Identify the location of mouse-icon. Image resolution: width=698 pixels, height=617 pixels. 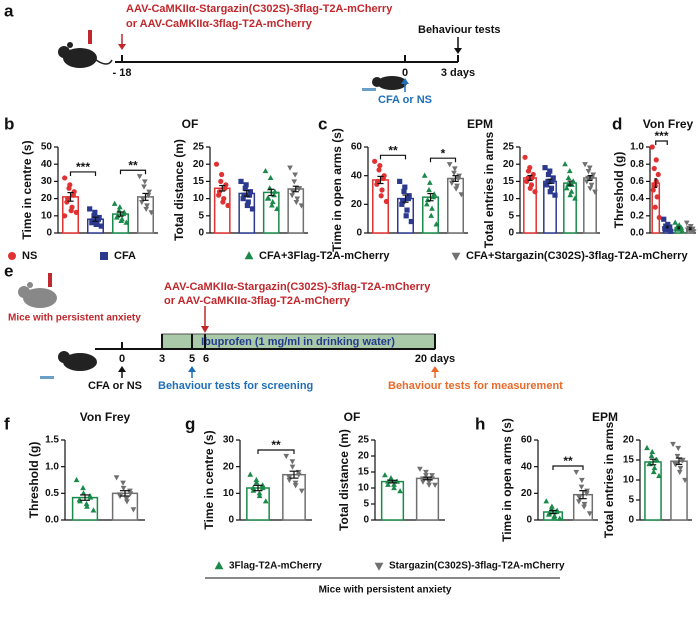
(384, 83).